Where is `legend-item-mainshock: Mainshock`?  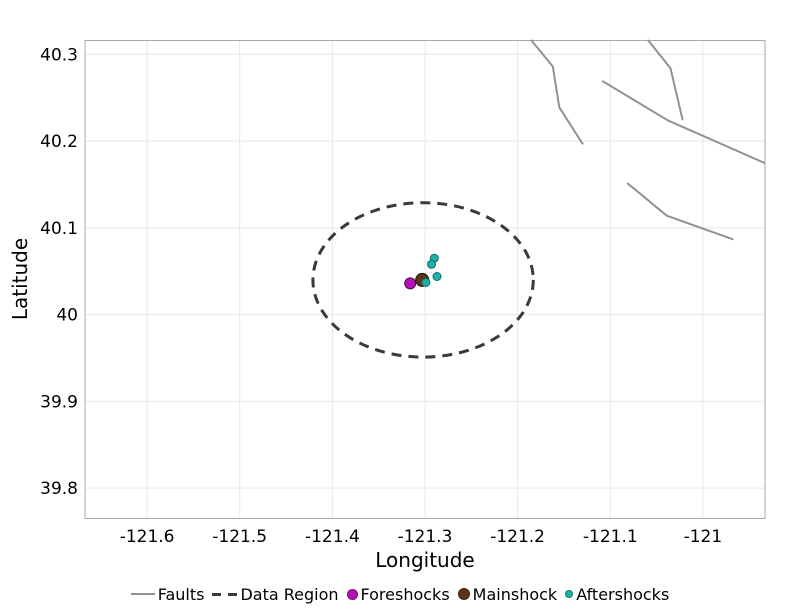 legend-item-mainshock: Mainshock is located at coordinates (507, 594).